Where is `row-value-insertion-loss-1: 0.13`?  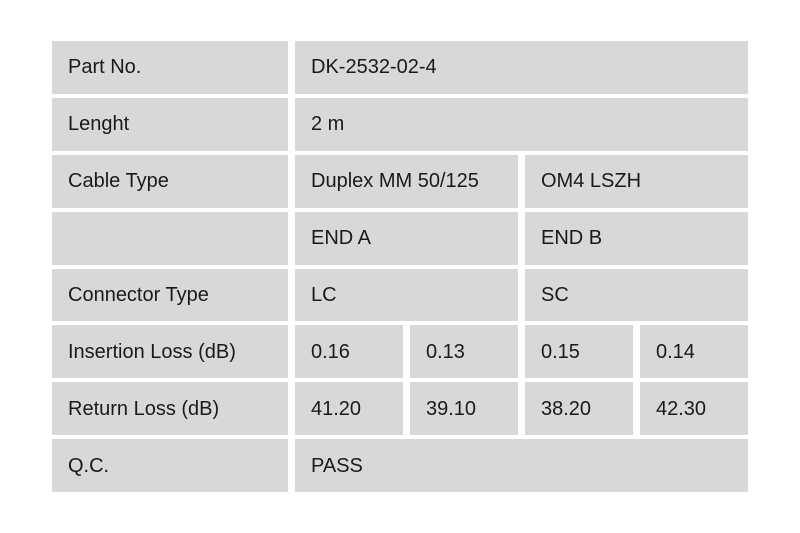 row-value-insertion-loss-1: 0.13 is located at coordinates (464, 352).